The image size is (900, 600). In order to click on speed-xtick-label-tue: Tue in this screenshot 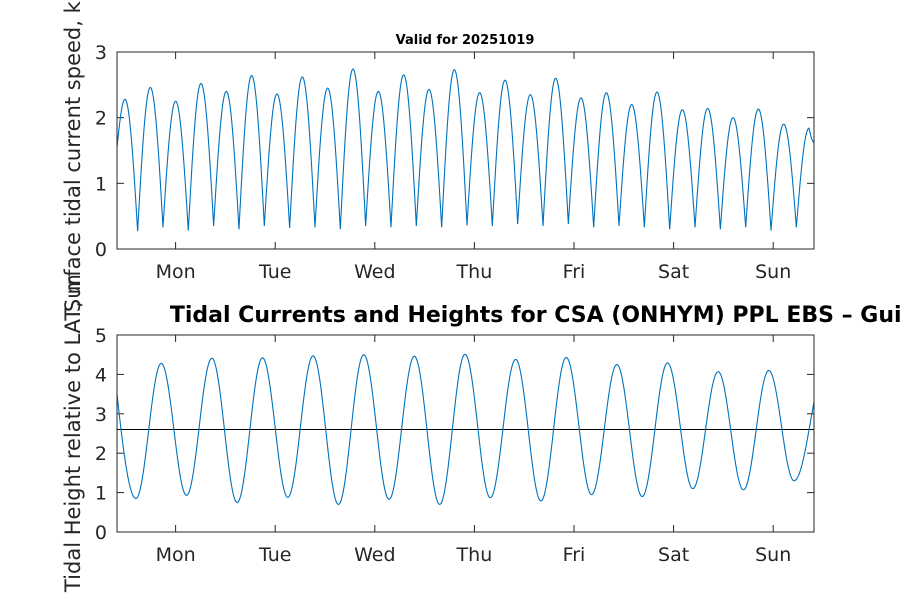, I will do `click(274, 272)`.